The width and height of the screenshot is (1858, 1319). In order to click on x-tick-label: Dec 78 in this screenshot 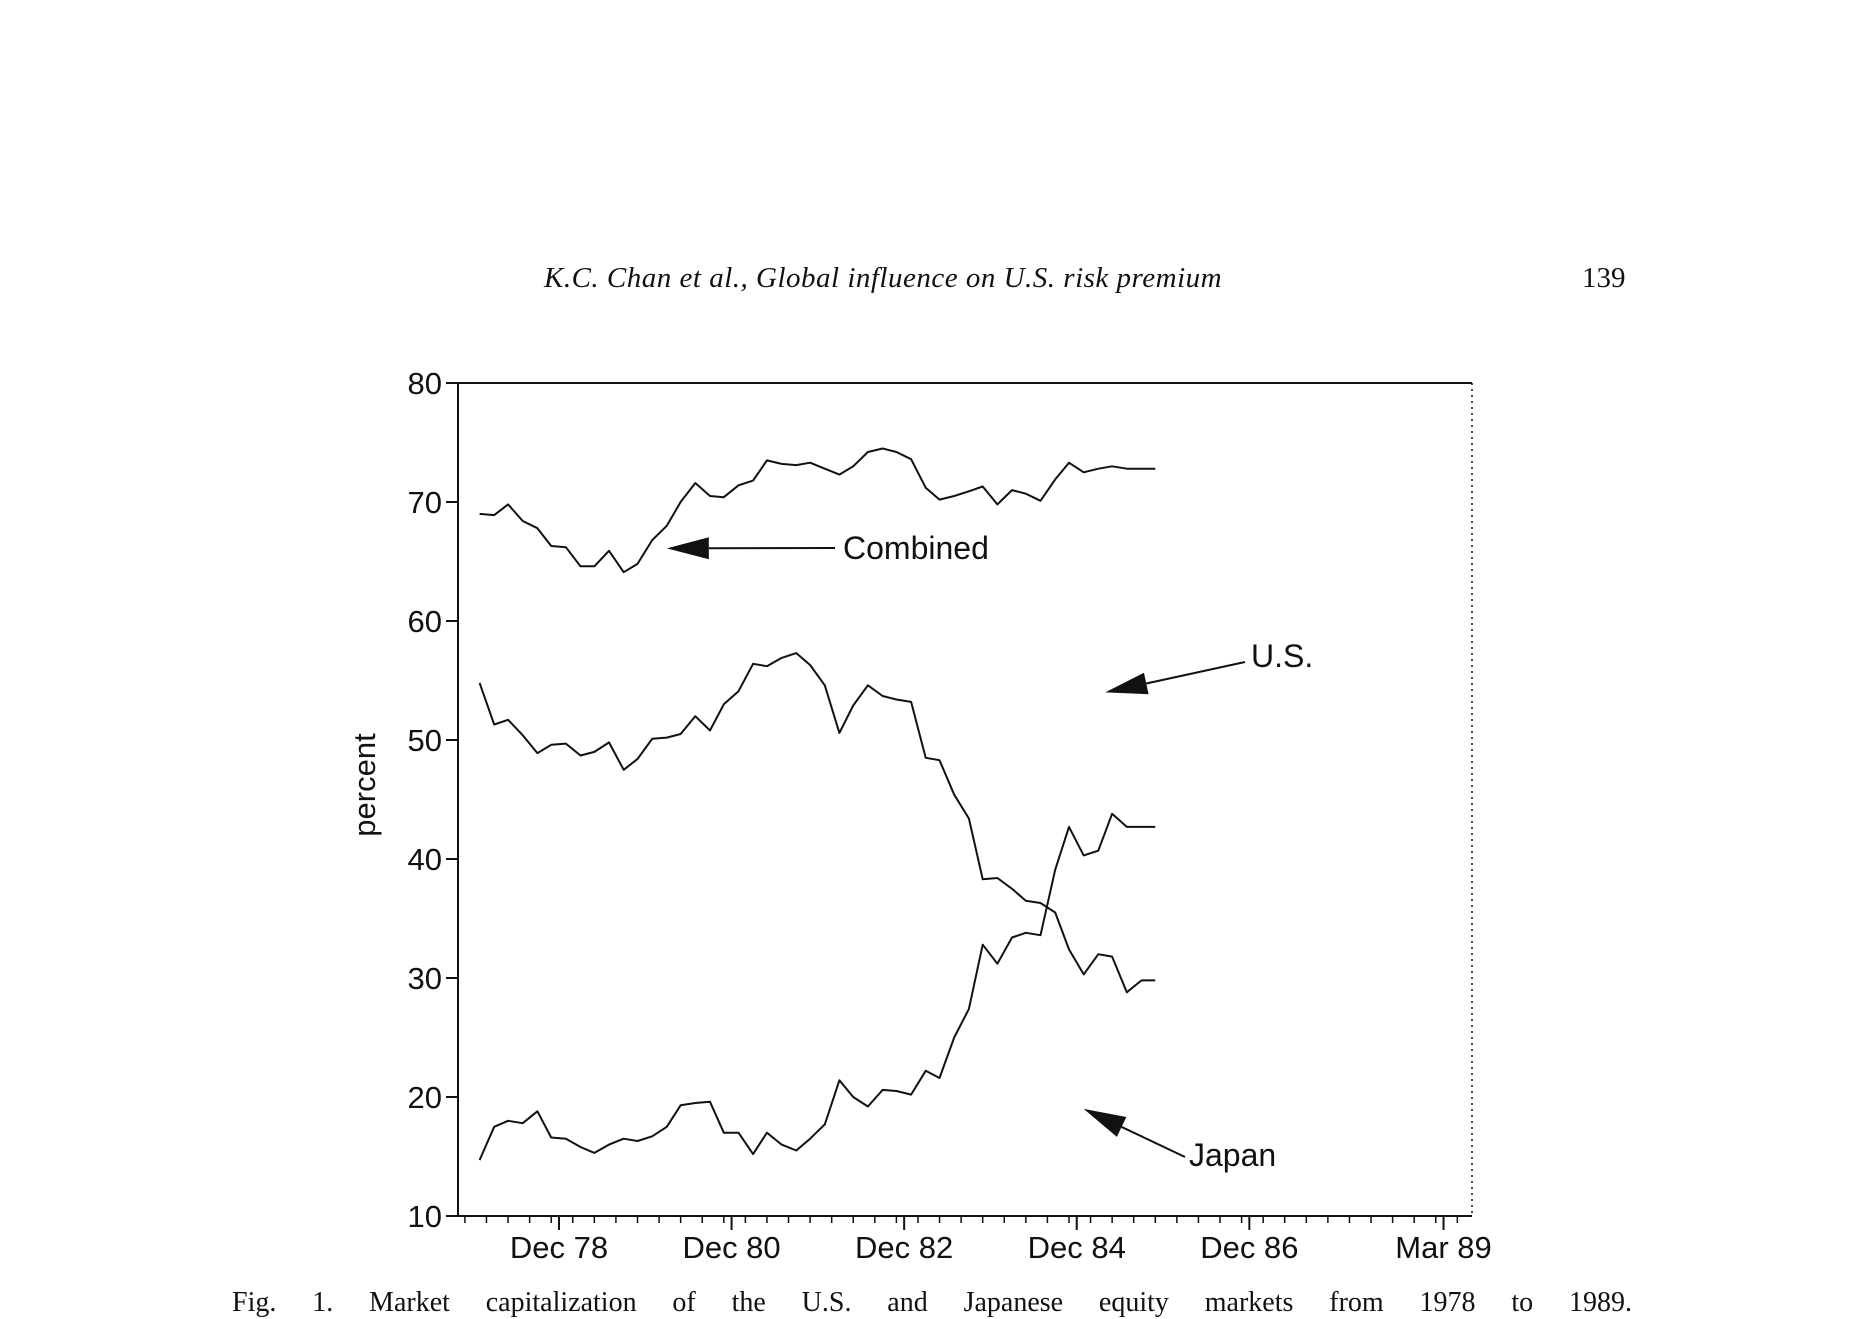, I will do `click(559, 1247)`.